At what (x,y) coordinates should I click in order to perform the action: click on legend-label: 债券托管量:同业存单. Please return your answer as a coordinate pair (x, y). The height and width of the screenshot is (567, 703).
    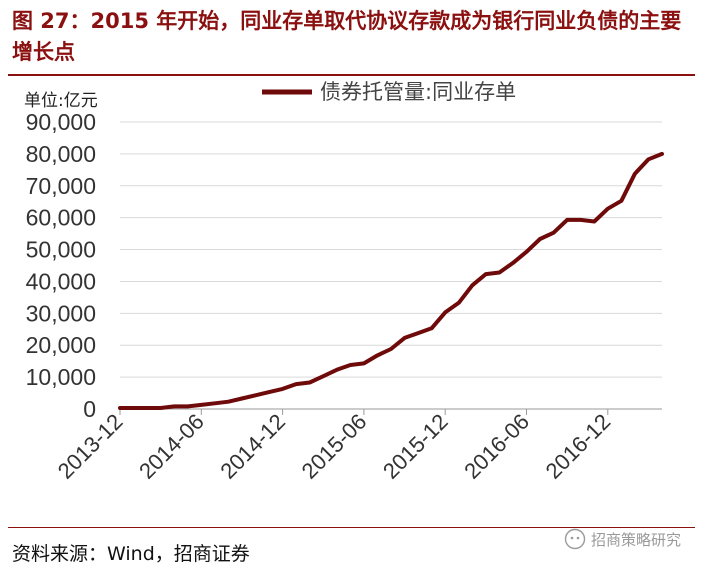
    Looking at the image, I should click on (418, 92).